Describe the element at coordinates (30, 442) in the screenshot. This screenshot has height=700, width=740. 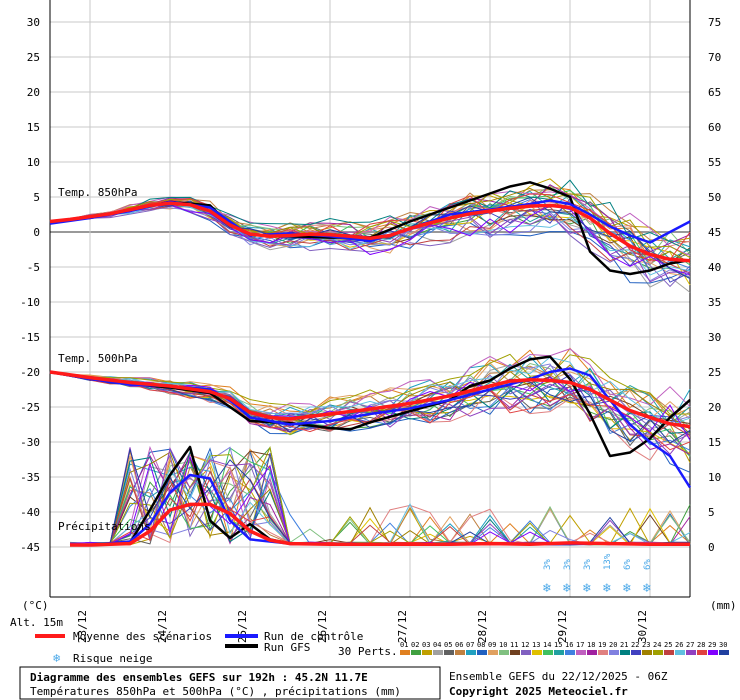
I see `left-tick-label: -30` at that location.